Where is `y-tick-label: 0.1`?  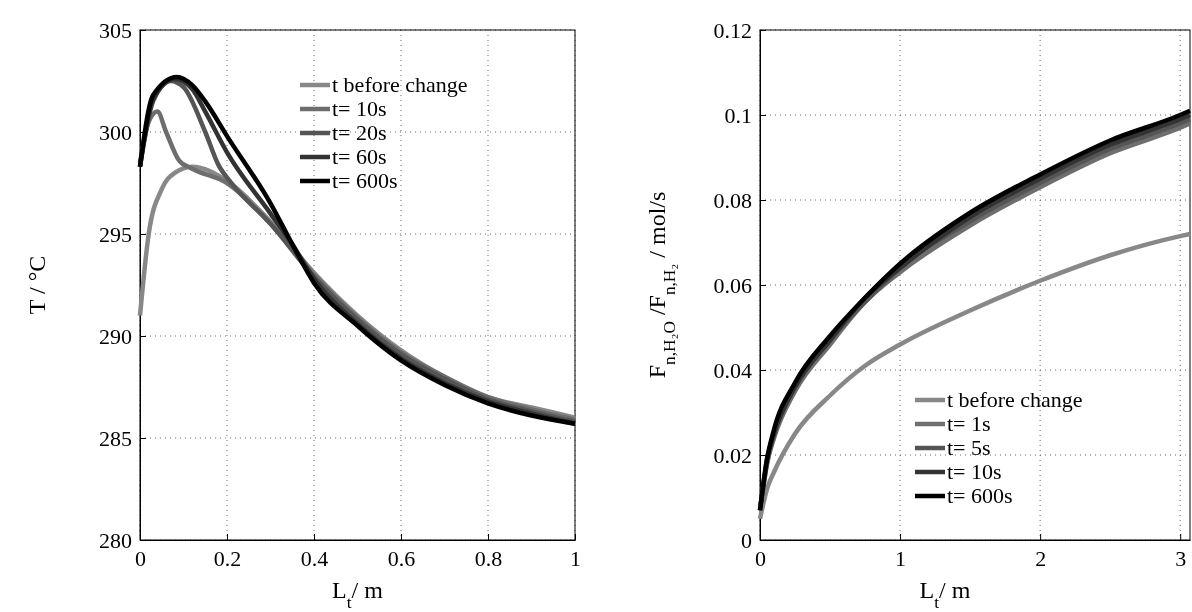 y-tick-label: 0.1 is located at coordinates (738, 115).